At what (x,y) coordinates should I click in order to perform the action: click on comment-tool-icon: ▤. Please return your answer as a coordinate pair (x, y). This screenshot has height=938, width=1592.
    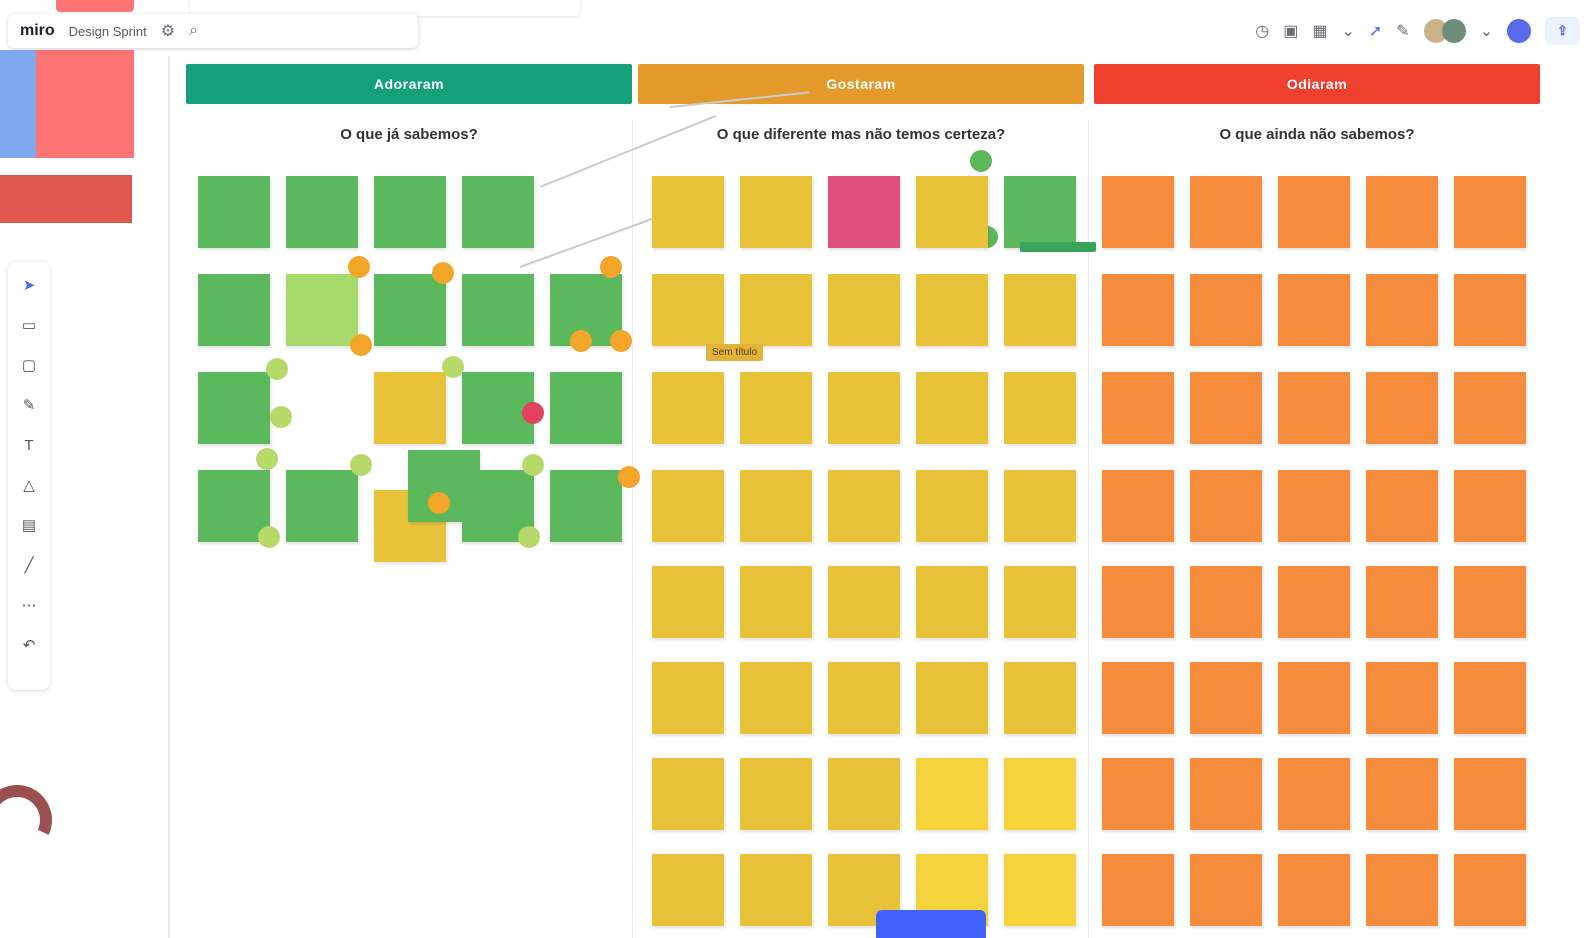
    Looking at the image, I should click on (29, 525).